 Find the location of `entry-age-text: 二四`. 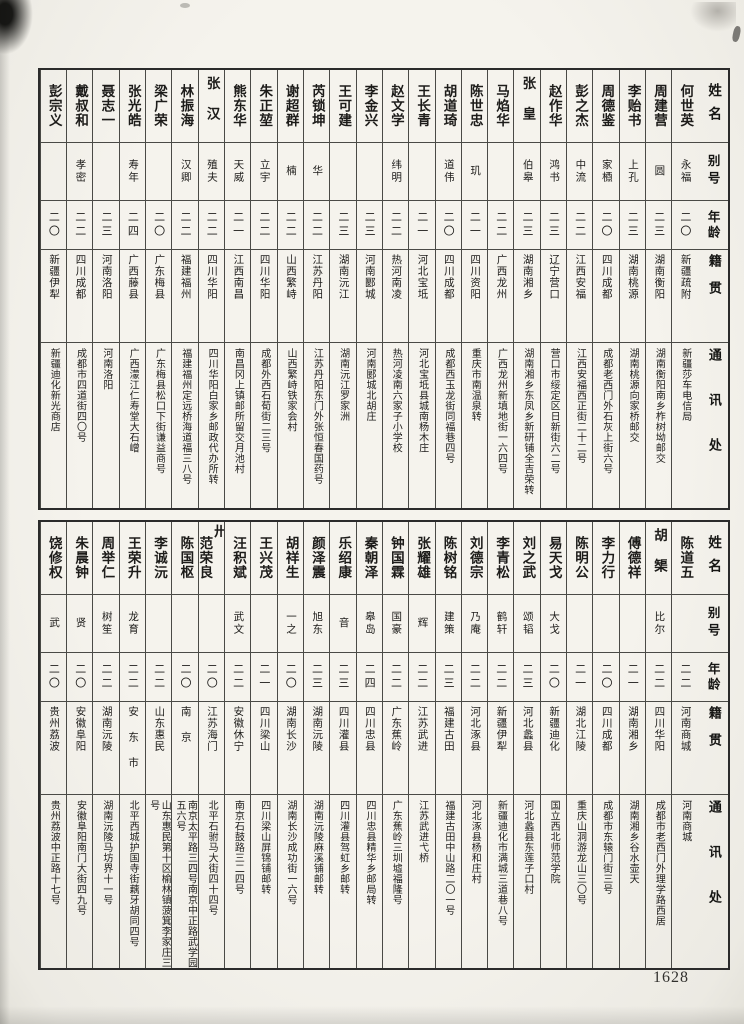

entry-age-text: 二四 is located at coordinates (133, 225).